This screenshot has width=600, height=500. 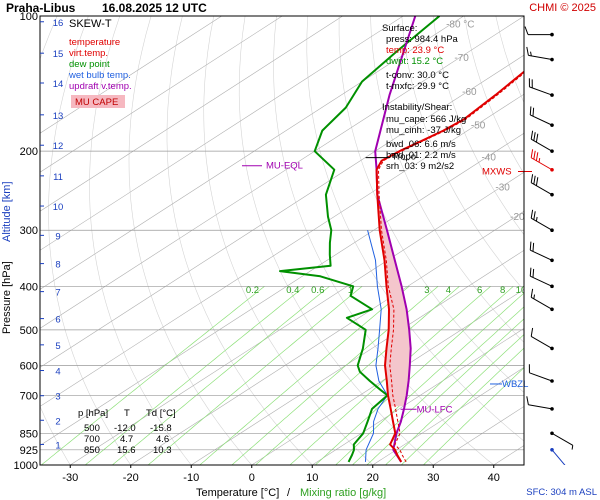 I want to click on altitude-tick-label: 11, so click(x=58, y=177).